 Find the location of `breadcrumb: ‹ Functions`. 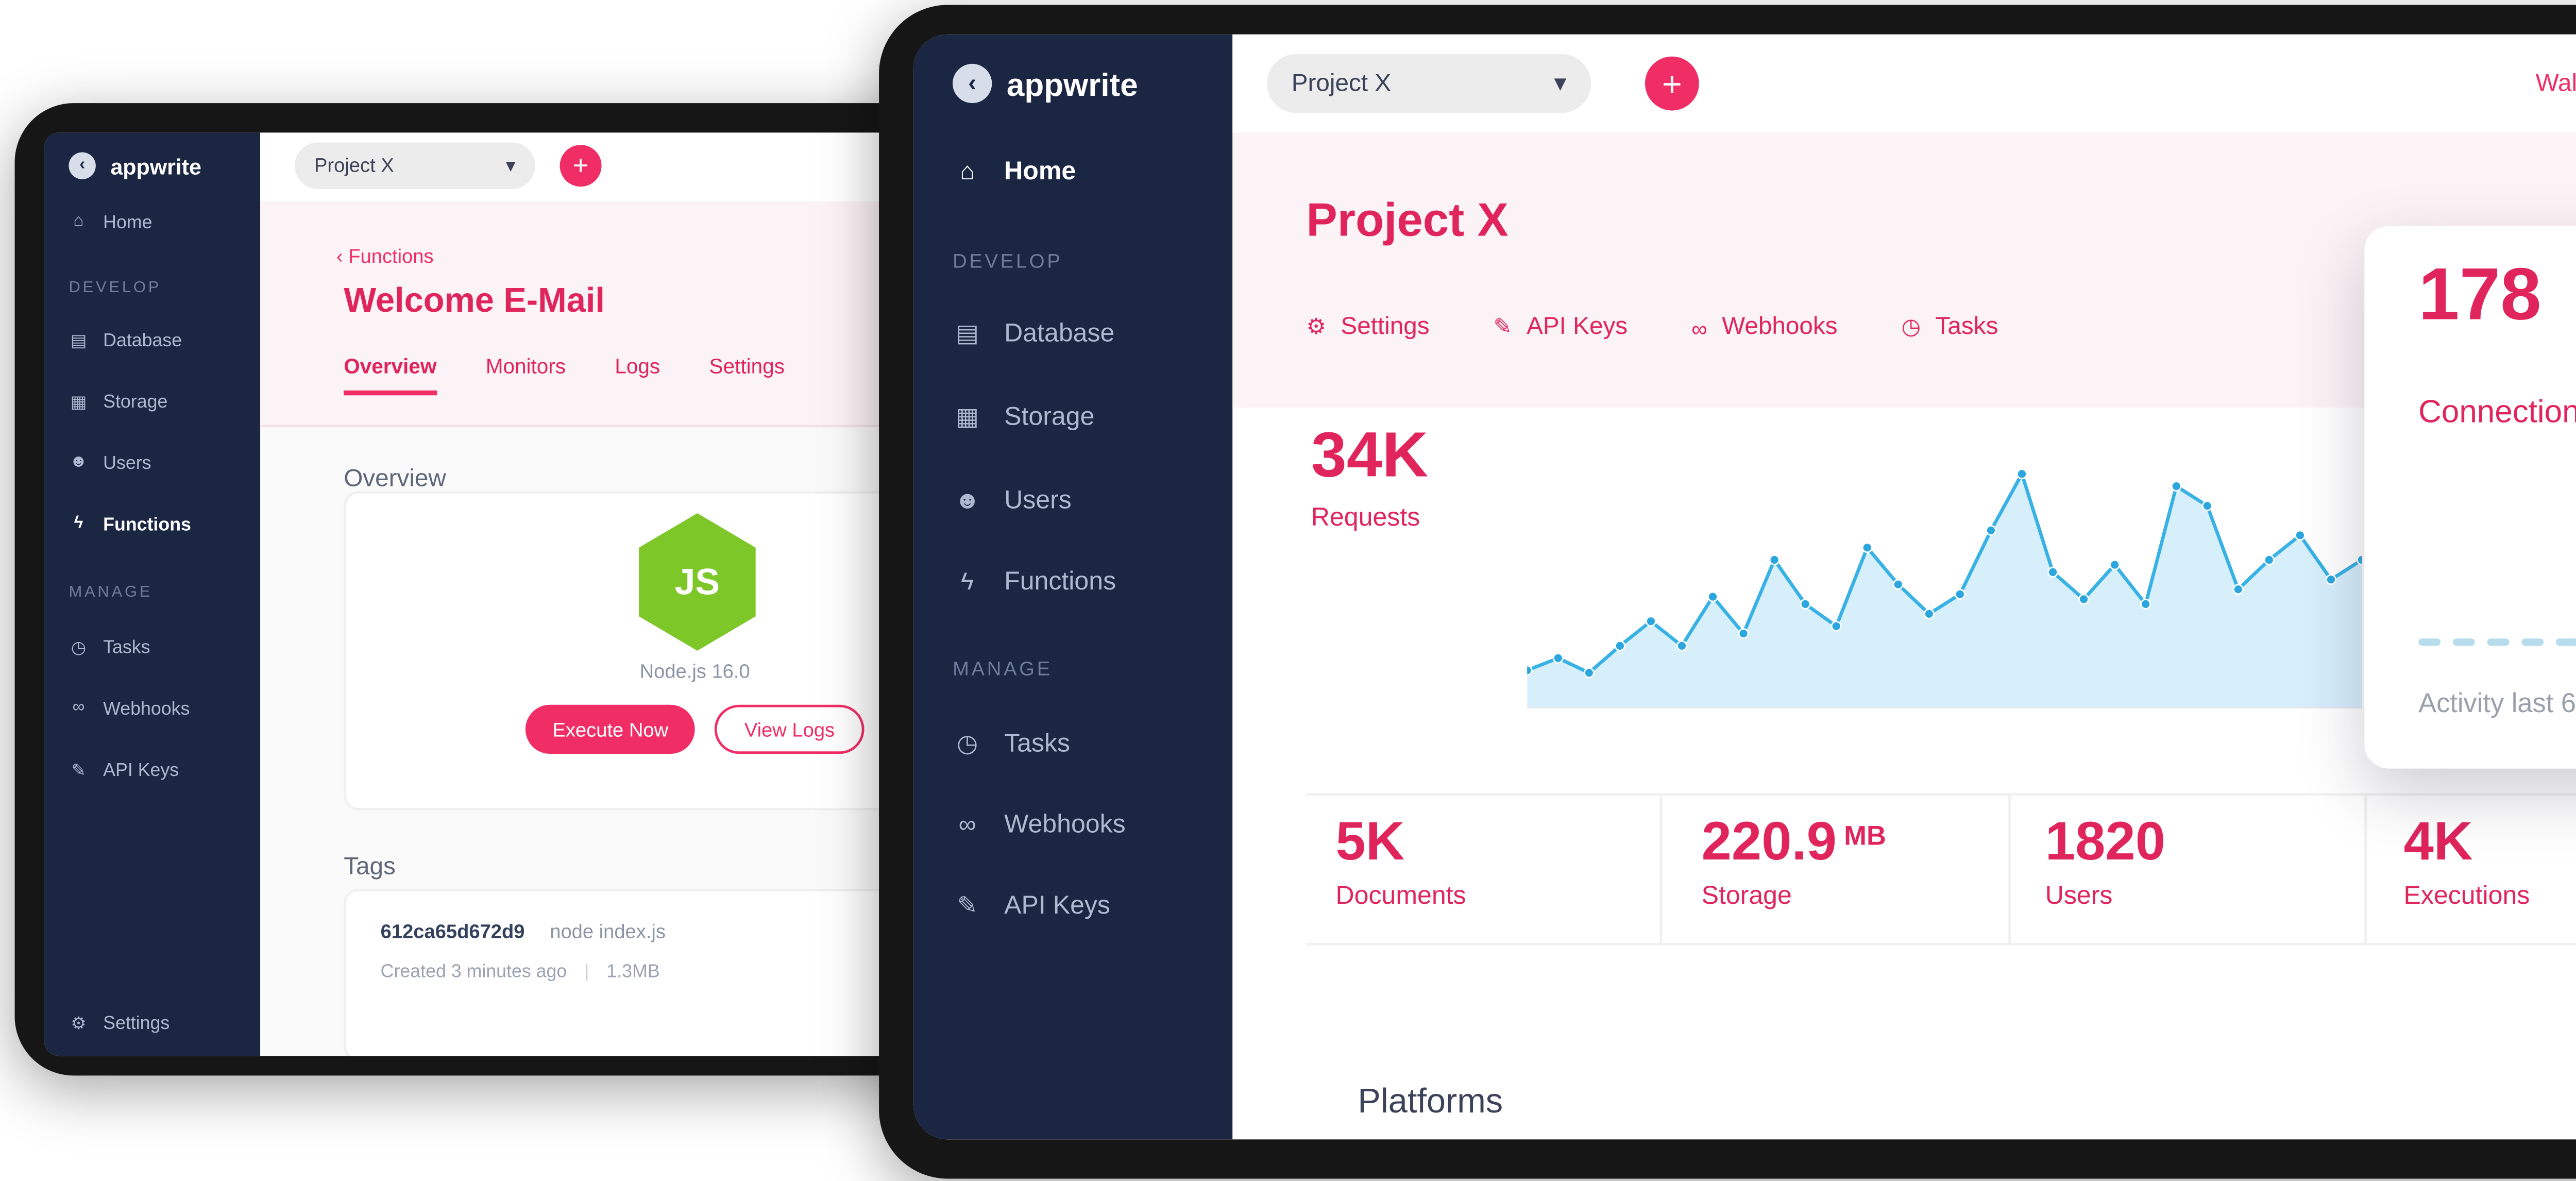

breadcrumb: ‹ Functions is located at coordinates (385, 257).